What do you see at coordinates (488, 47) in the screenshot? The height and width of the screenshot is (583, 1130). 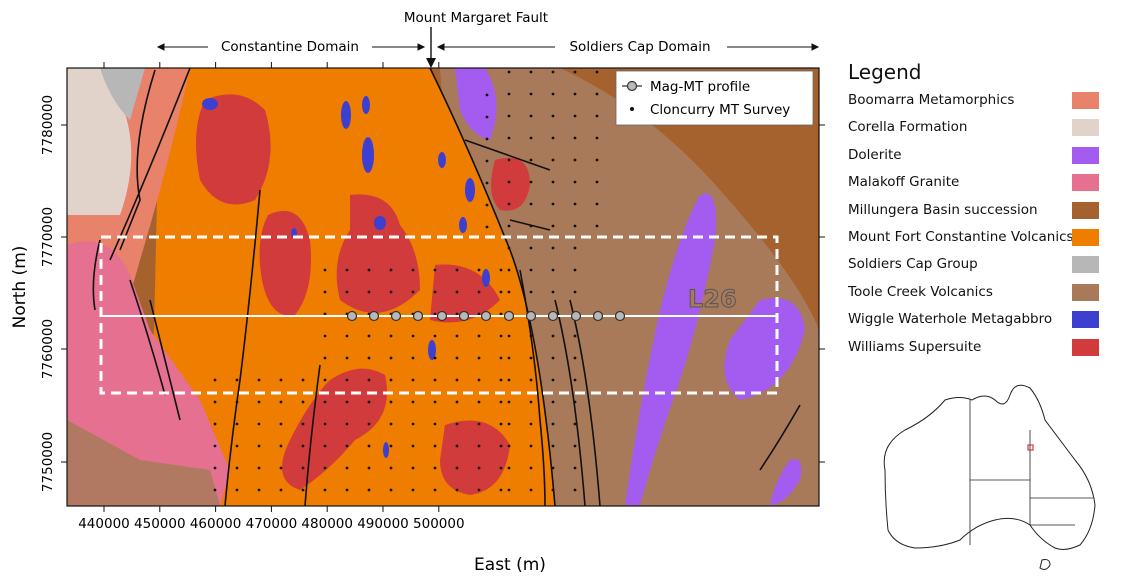 I see `domain-arrows` at bounding box center [488, 47].